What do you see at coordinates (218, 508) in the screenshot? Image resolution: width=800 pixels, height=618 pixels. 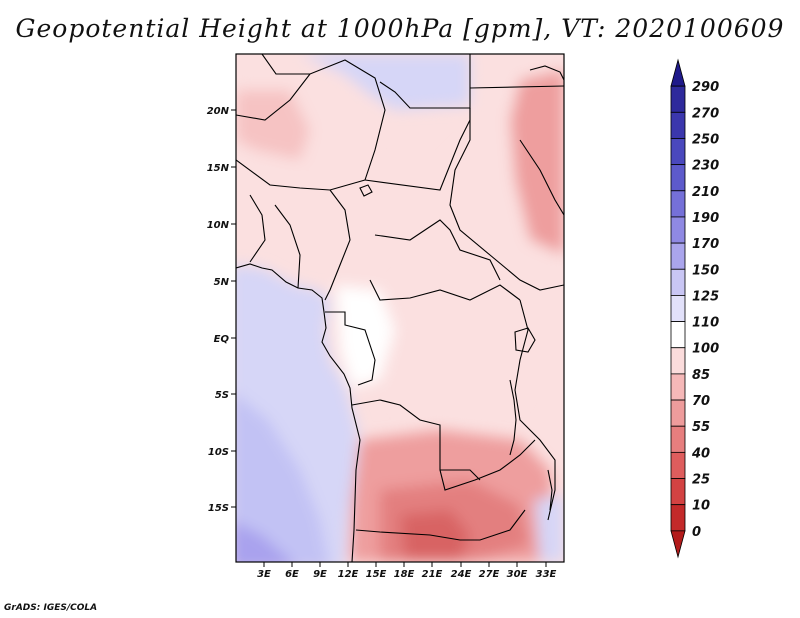 I see `lat-tick-label: 15S` at bounding box center [218, 508].